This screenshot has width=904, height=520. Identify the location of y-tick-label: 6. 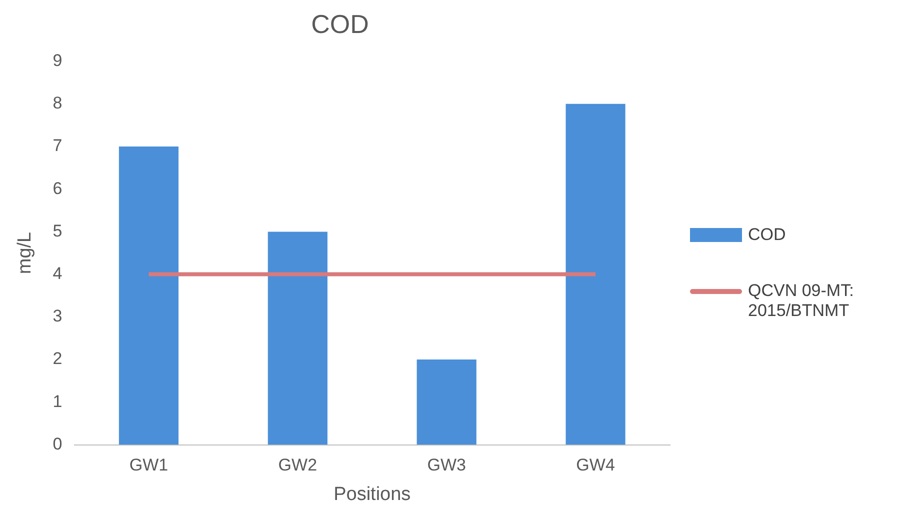
(57, 188).